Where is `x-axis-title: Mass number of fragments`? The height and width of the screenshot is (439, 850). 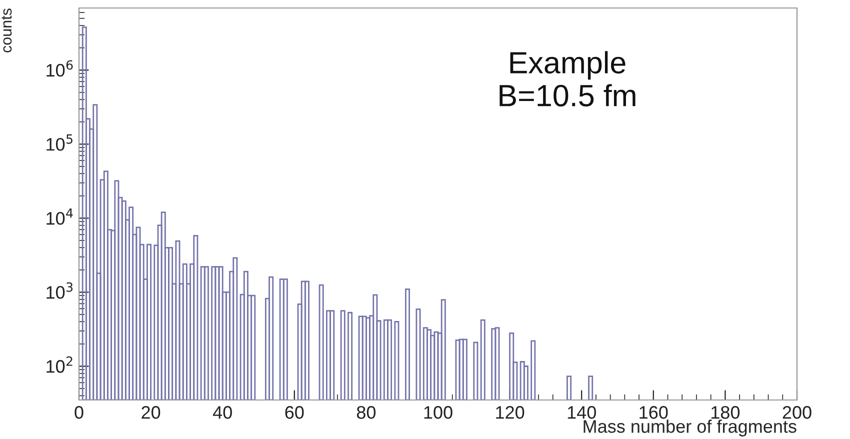
x-axis-title: Mass number of fragments is located at coordinates (690, 428).